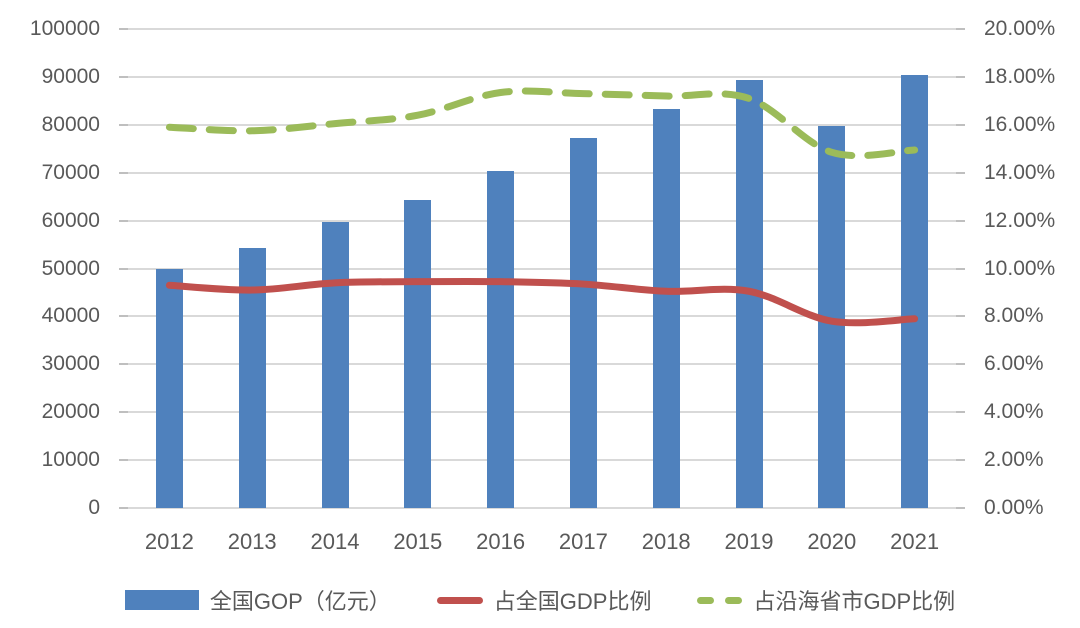  What do you see at coordinates (169, 388) in the screenshot?
I see `bar-2012` at bounding box center [169, 388].